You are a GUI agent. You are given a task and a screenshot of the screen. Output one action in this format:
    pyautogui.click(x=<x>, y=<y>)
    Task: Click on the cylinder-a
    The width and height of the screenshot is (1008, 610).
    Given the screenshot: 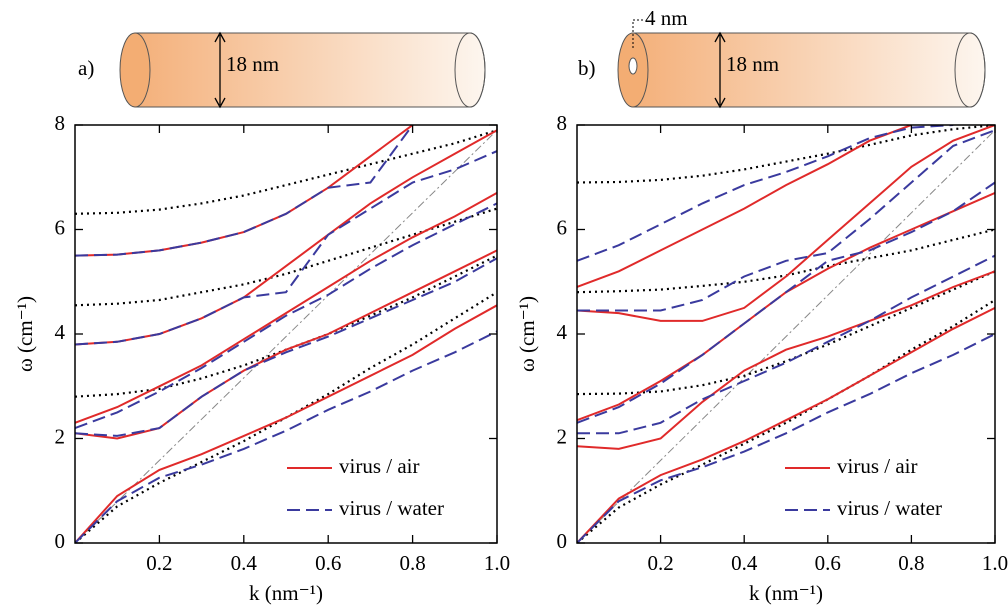 What is the action you would take?
    pyautogui.click(x=302, y=70)
    